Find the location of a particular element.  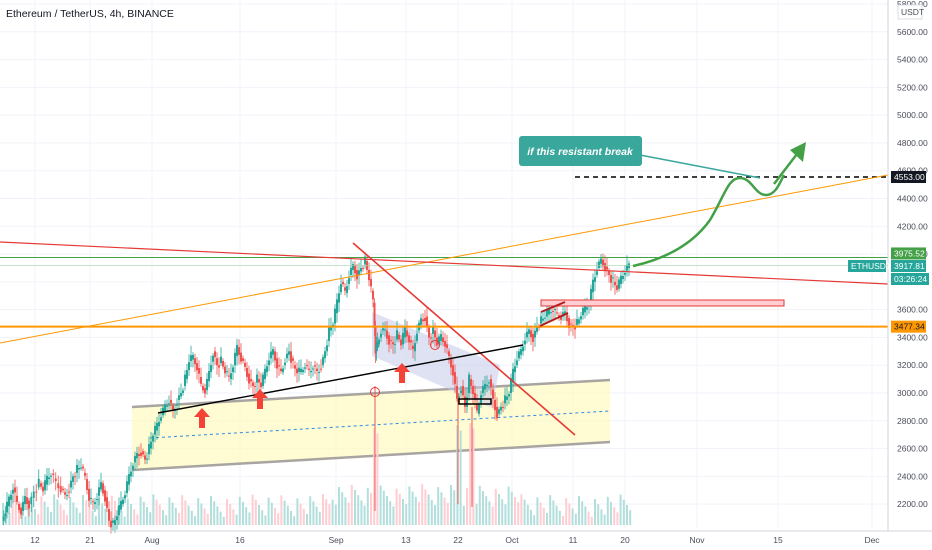

y-tick-label: 3200.00 is located at coordinates (912, 365).